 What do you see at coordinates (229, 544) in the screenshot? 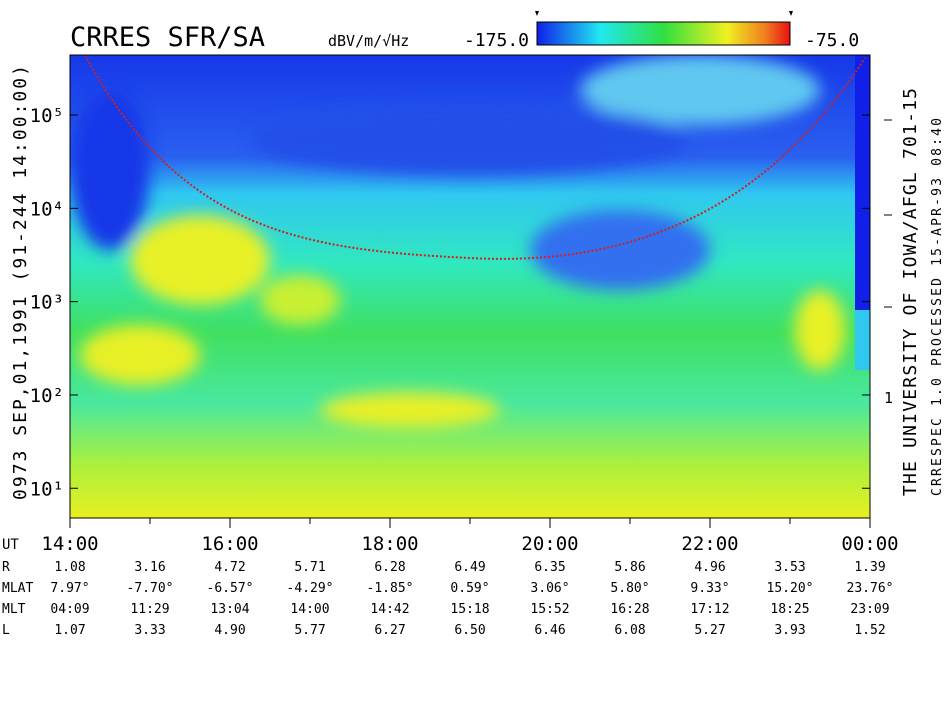
I see `x-tick-label: 16:00` at bounding box center [229, 544].